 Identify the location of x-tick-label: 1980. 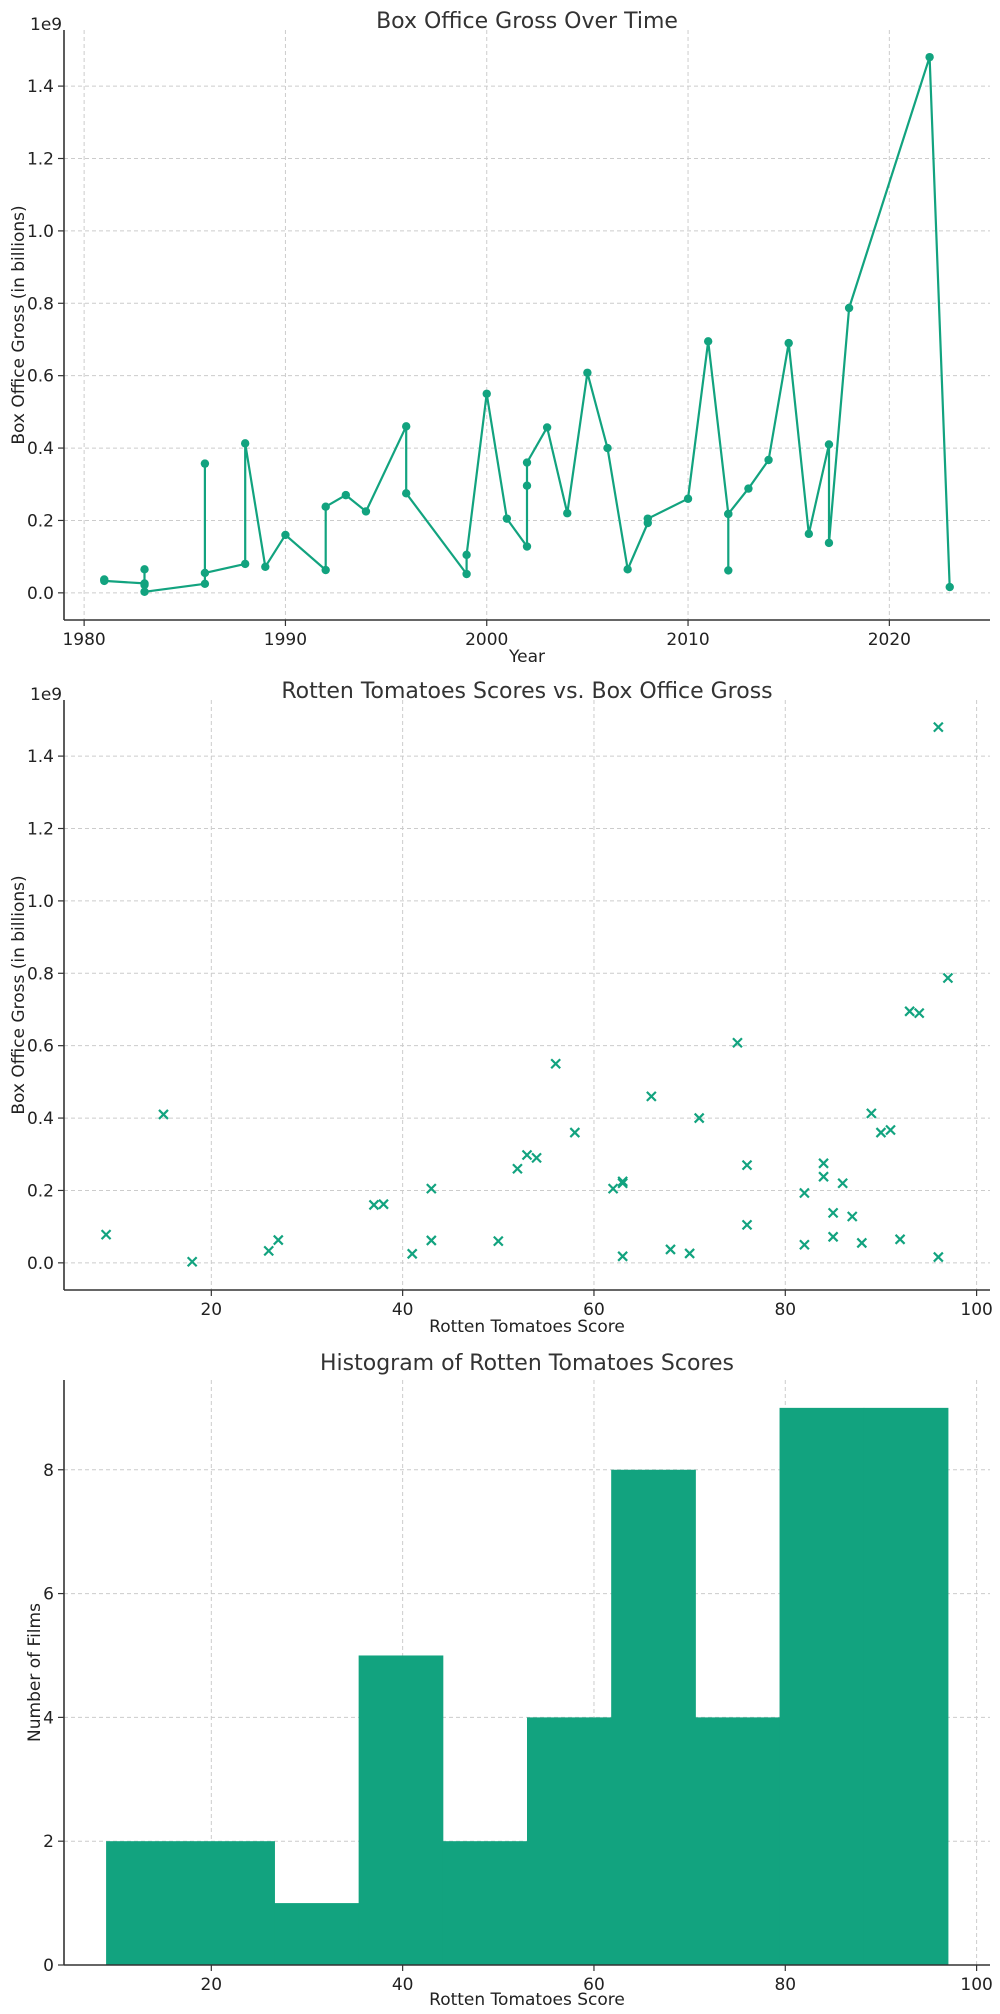
(83, 640).